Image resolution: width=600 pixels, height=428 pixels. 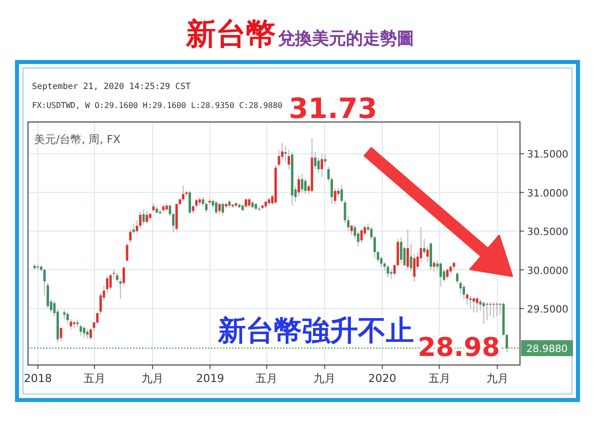 What do you see at coordinates (111, 87) in the screenshot?
I see `text: September 21, 2020 14:25:29 CST` at bounding box center [111, 87].